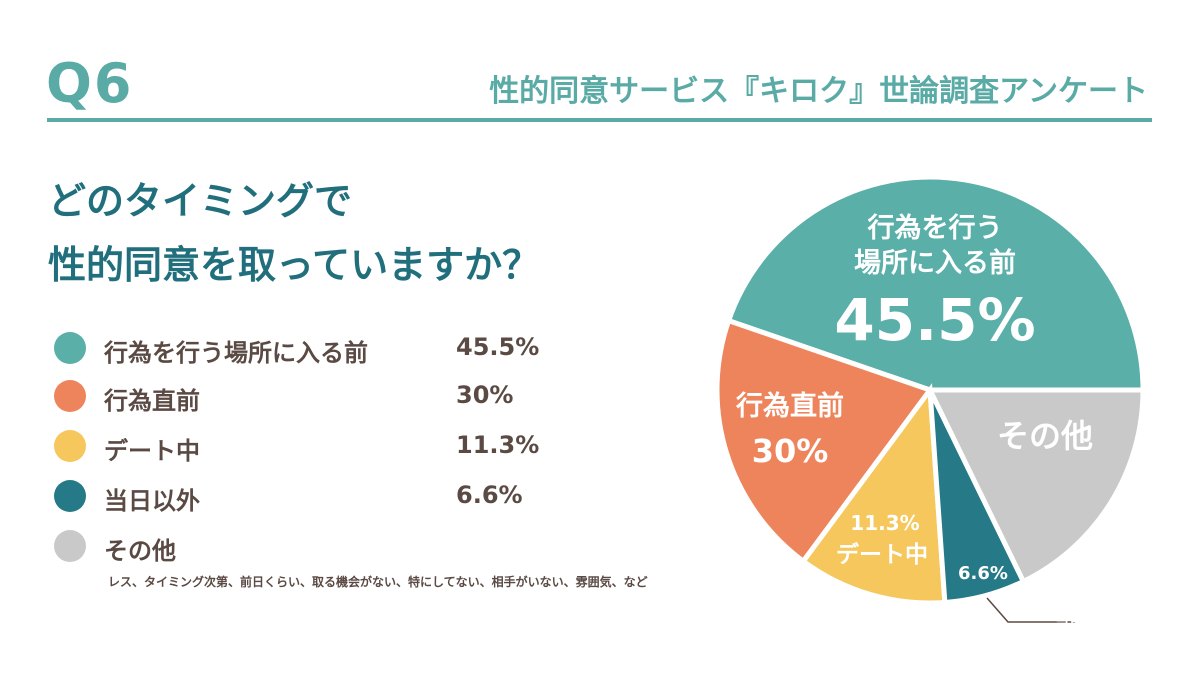 This screenshot has height=675, width=1200. I want to click on question-number: Q6, so click(90, 83).